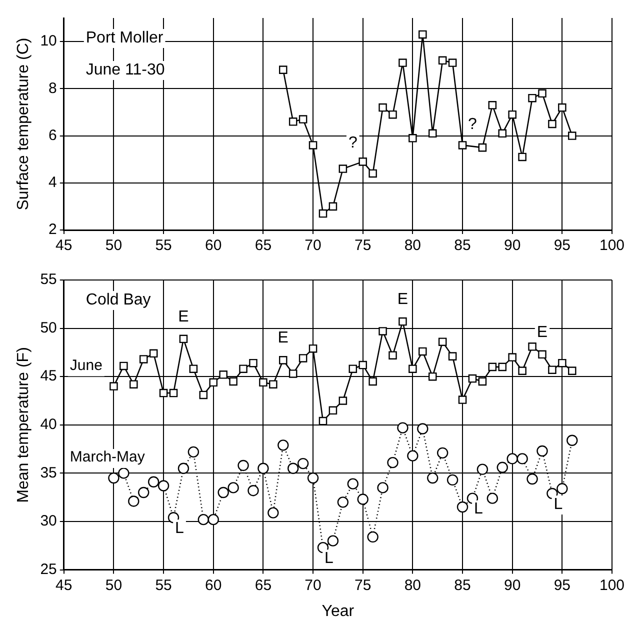 This screenshot has height=629, width=642. I want to click on annotation: Cold Bay, so click(118, 299).